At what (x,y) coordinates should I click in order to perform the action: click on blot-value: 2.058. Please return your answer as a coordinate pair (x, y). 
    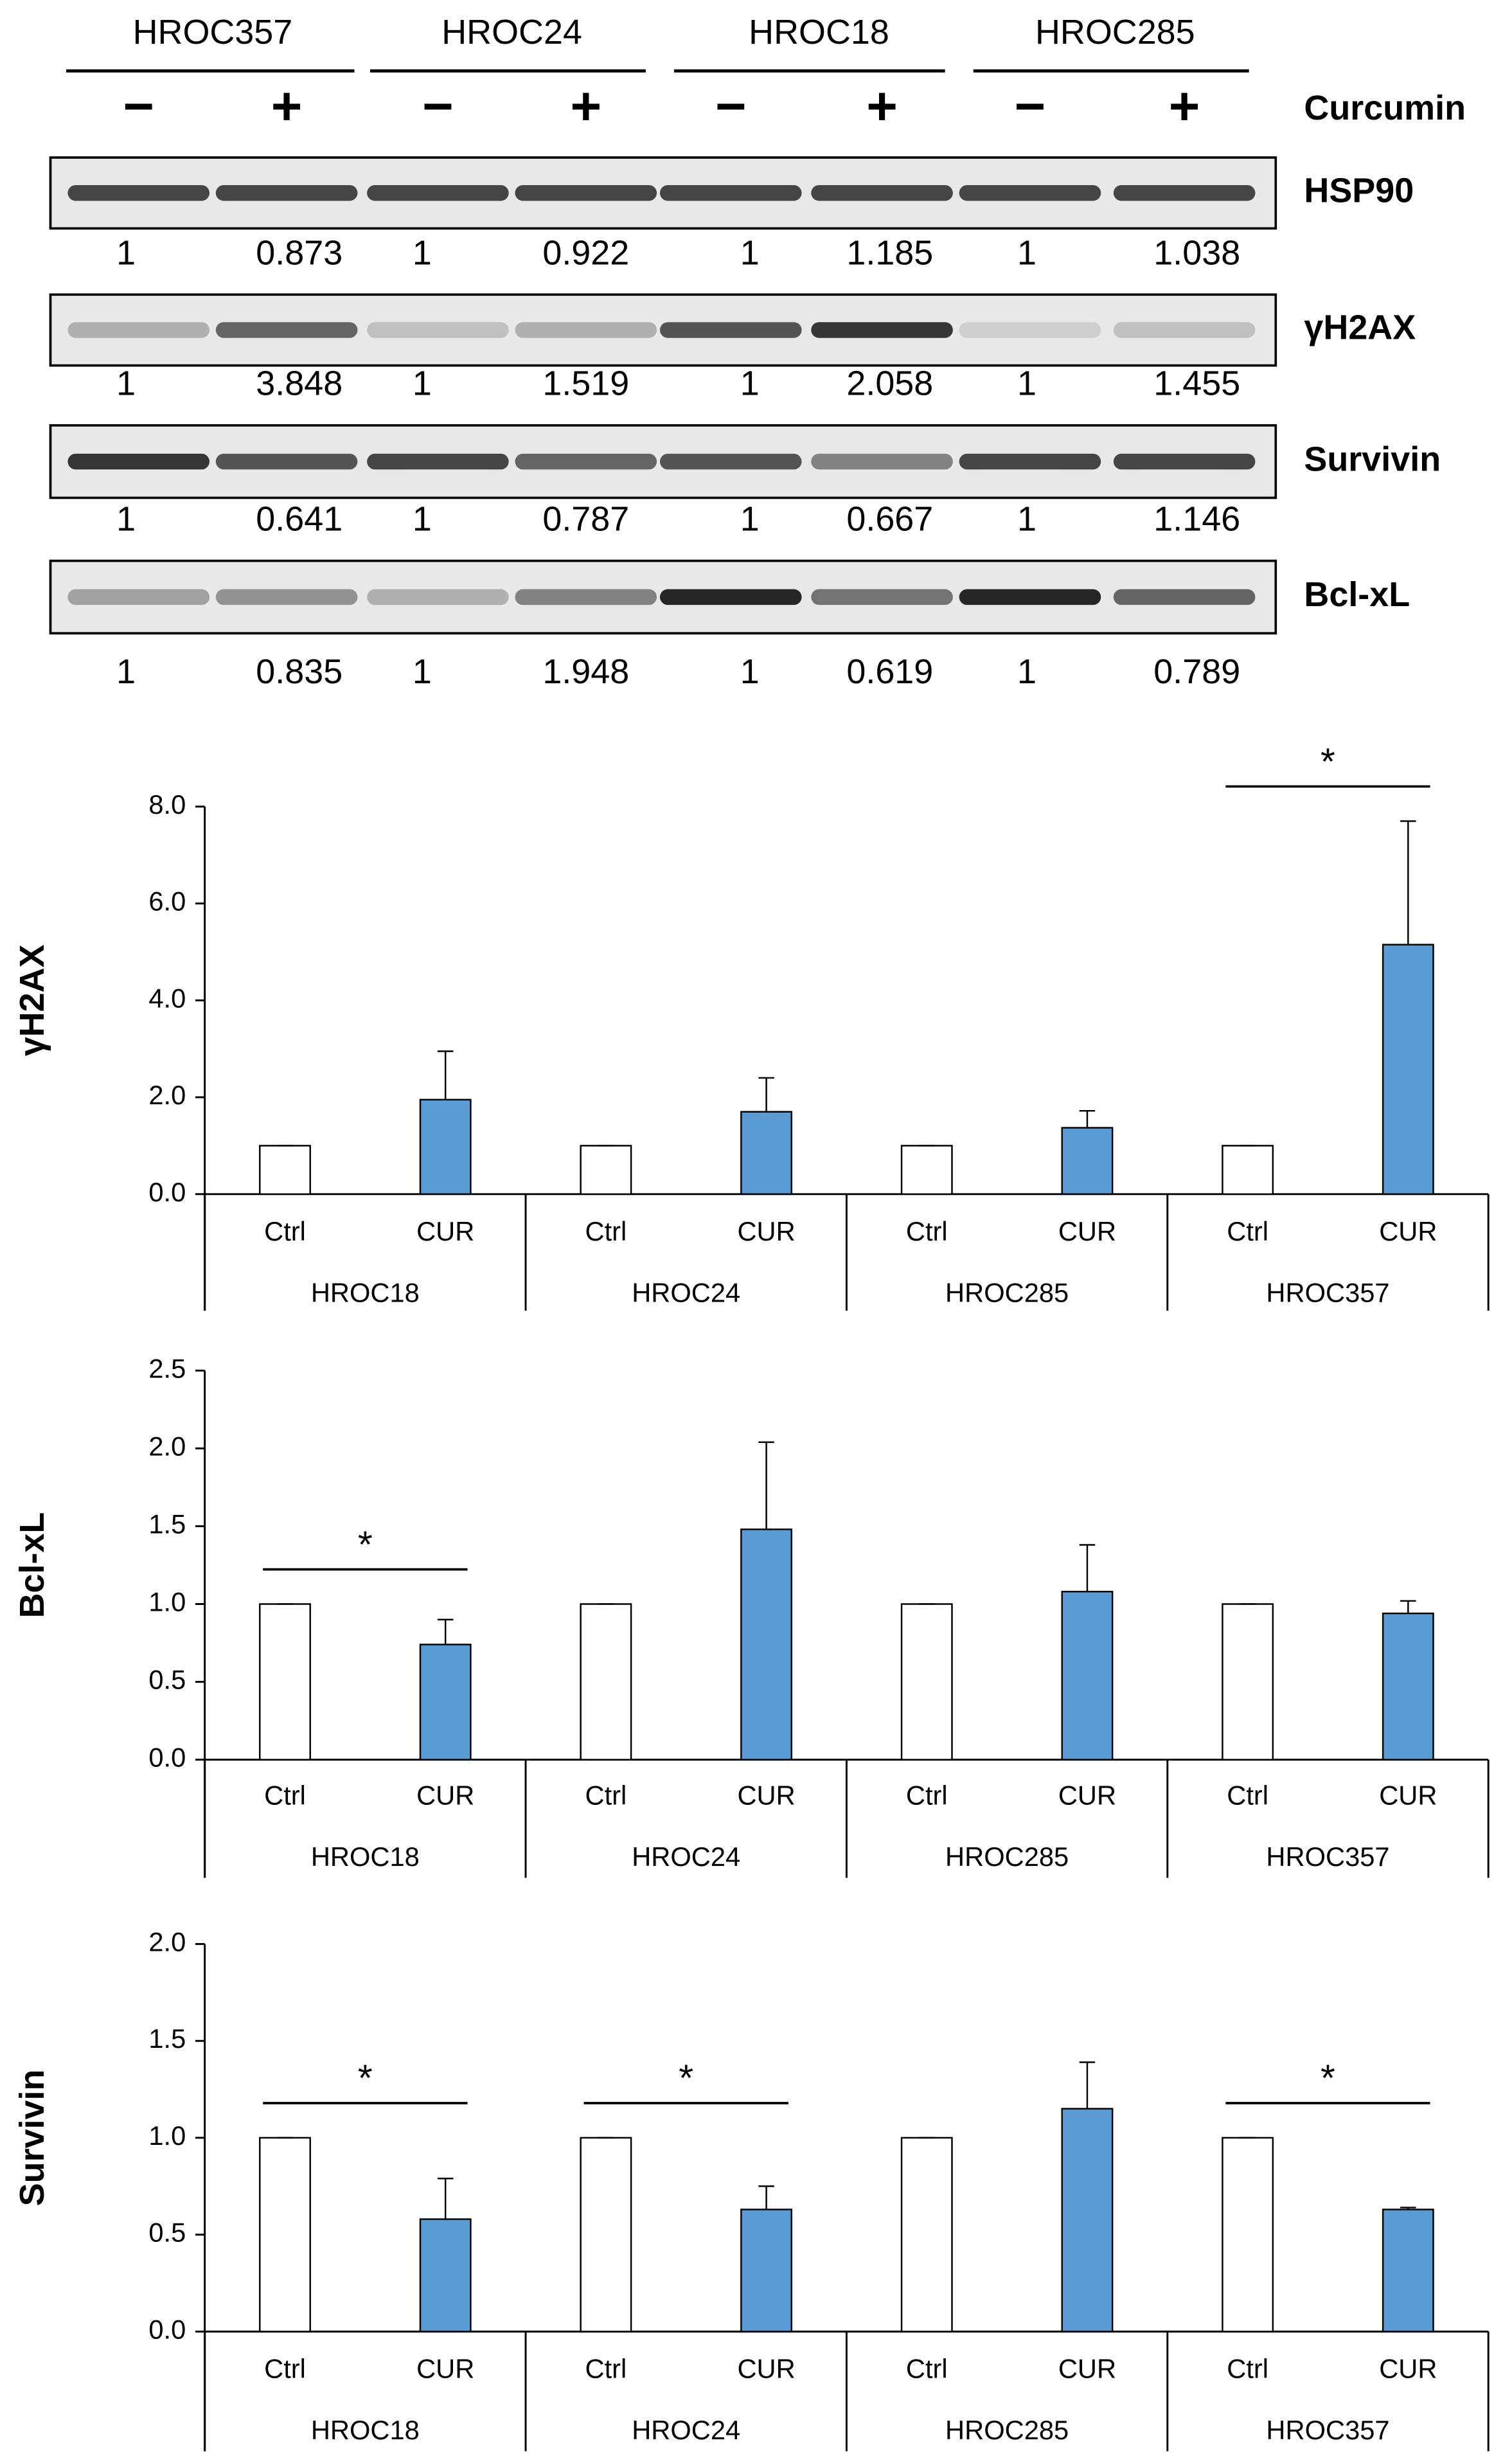
    Looking at the image, I should click on (889, 384).